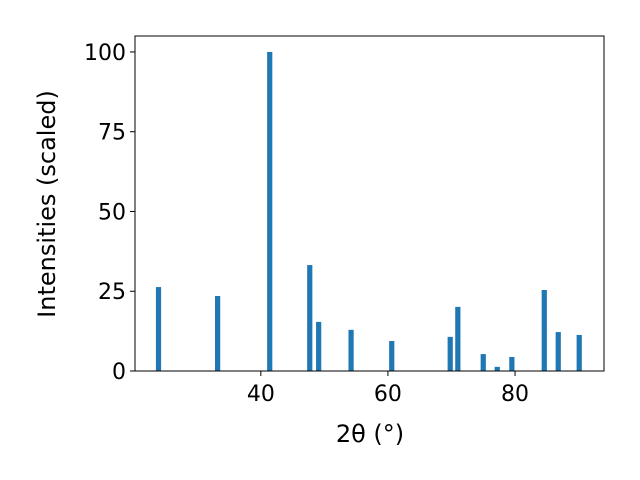  What do you see at coordinates (515, 394) in the screenshot?
I see `x-tick-label: 80` at bounding box center [515, 394].